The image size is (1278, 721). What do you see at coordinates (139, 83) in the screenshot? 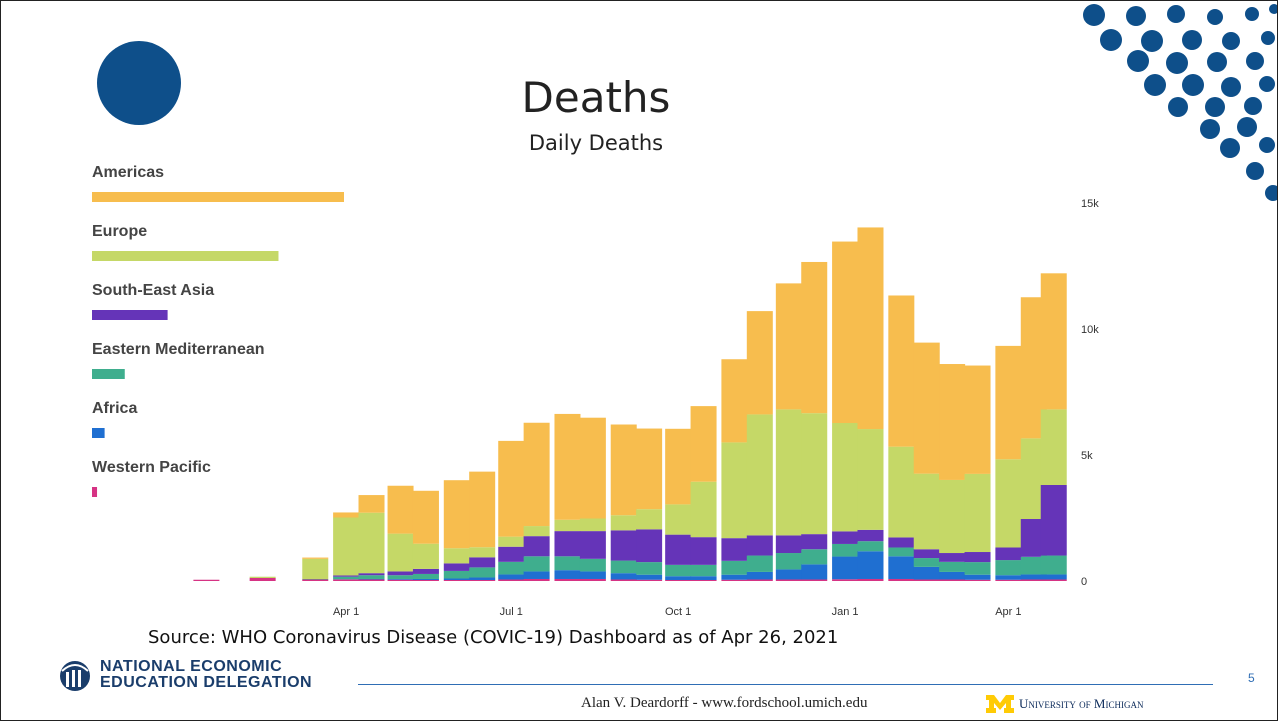
I see `circle-decoration` at bounding box center [139, 83].